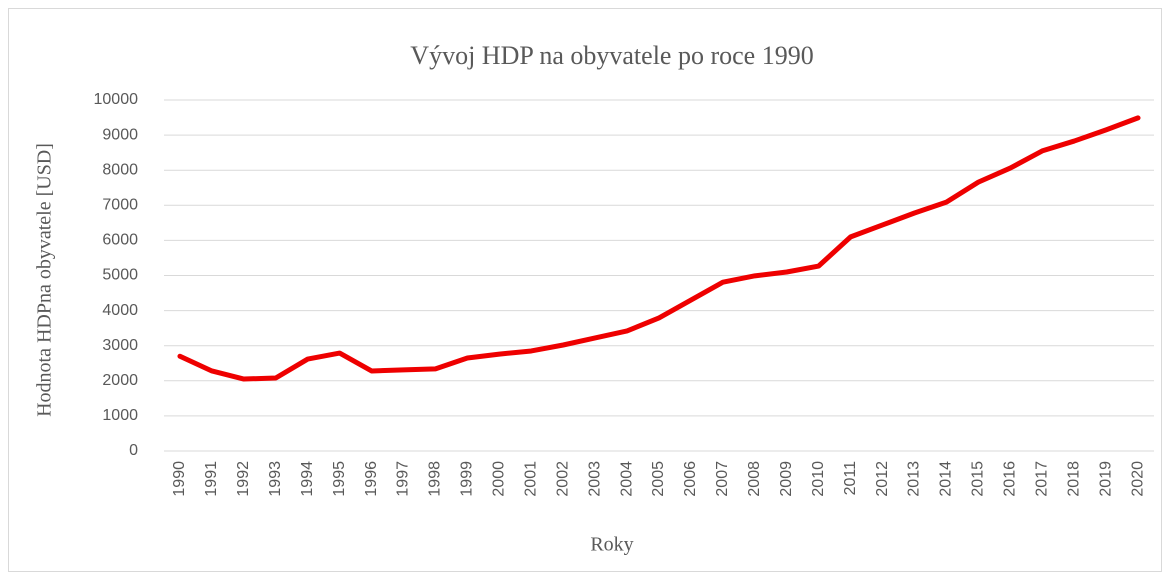  I want to click on x-tick-label: 1998, so click(435, 479).